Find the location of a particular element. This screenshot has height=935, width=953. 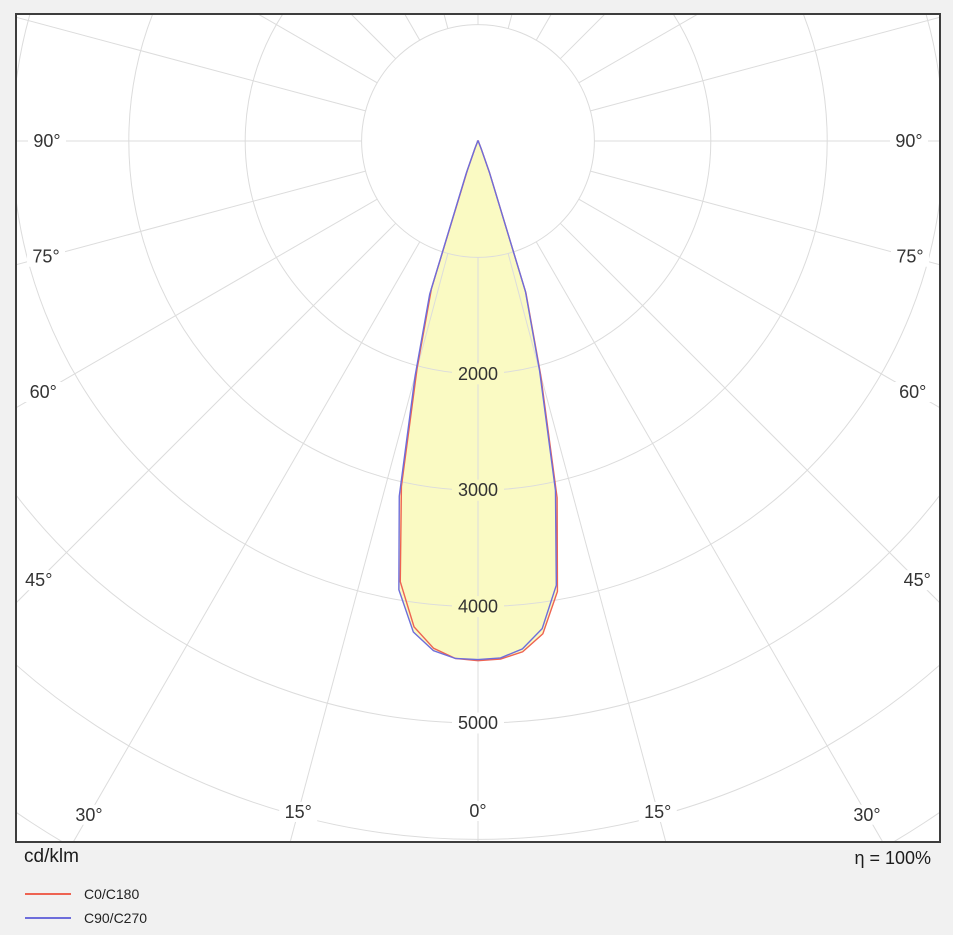

legend-item-c90: C90/C270 is located at coordinates (86, 918).